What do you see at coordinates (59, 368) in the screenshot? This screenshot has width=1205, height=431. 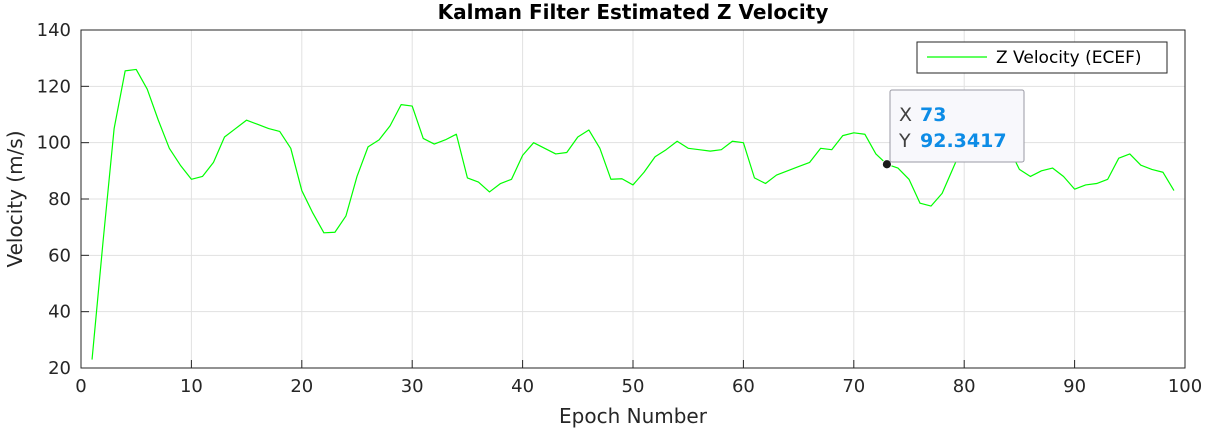 I see `y-tick-label: 20` at bounding box center [59, 368].